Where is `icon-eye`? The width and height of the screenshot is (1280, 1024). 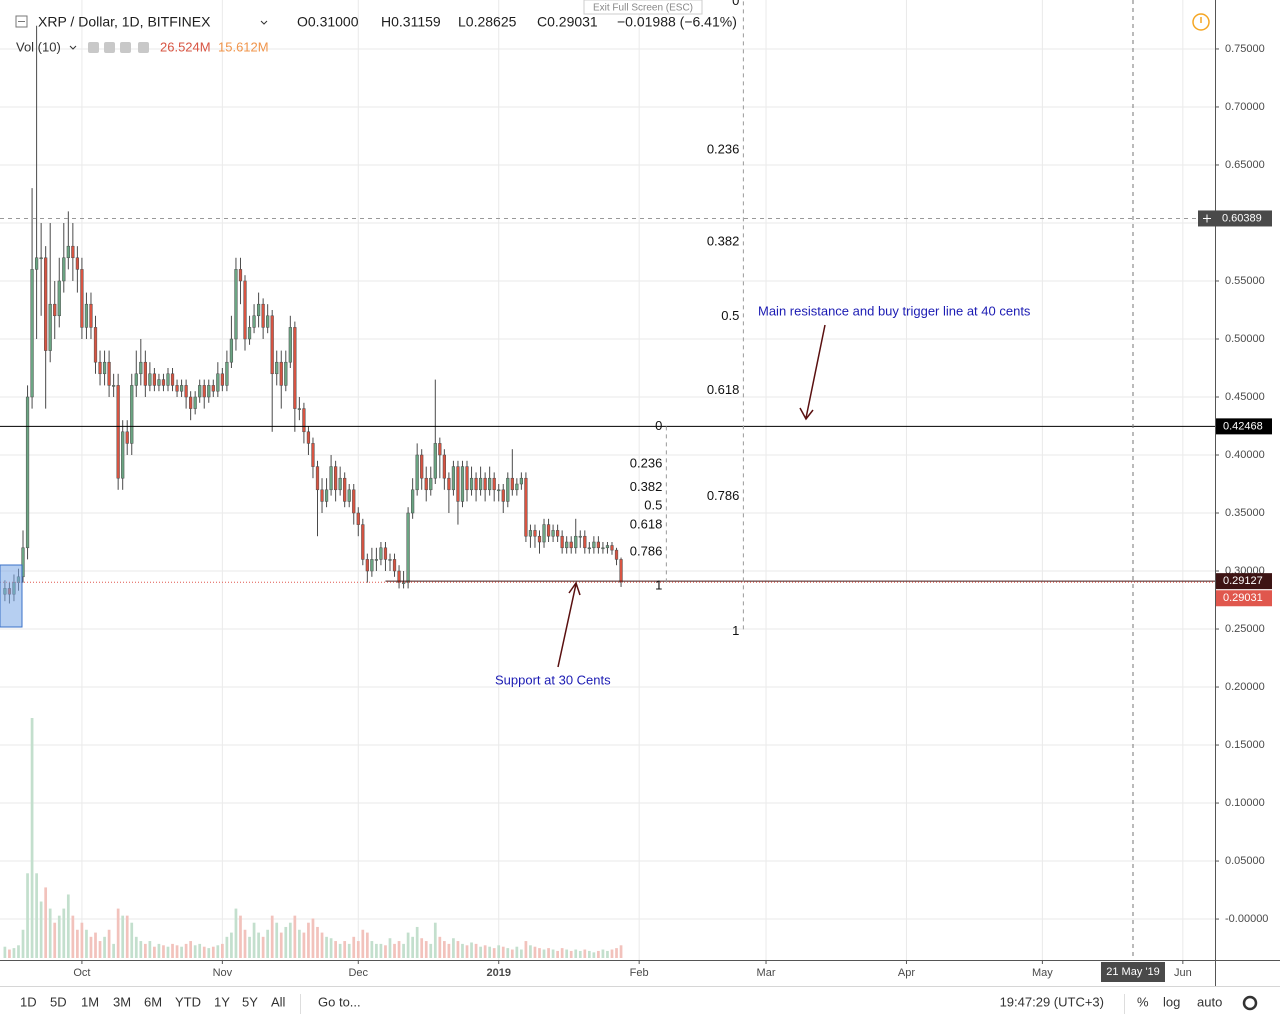
icon-eye is located at coordinates (93, 47).